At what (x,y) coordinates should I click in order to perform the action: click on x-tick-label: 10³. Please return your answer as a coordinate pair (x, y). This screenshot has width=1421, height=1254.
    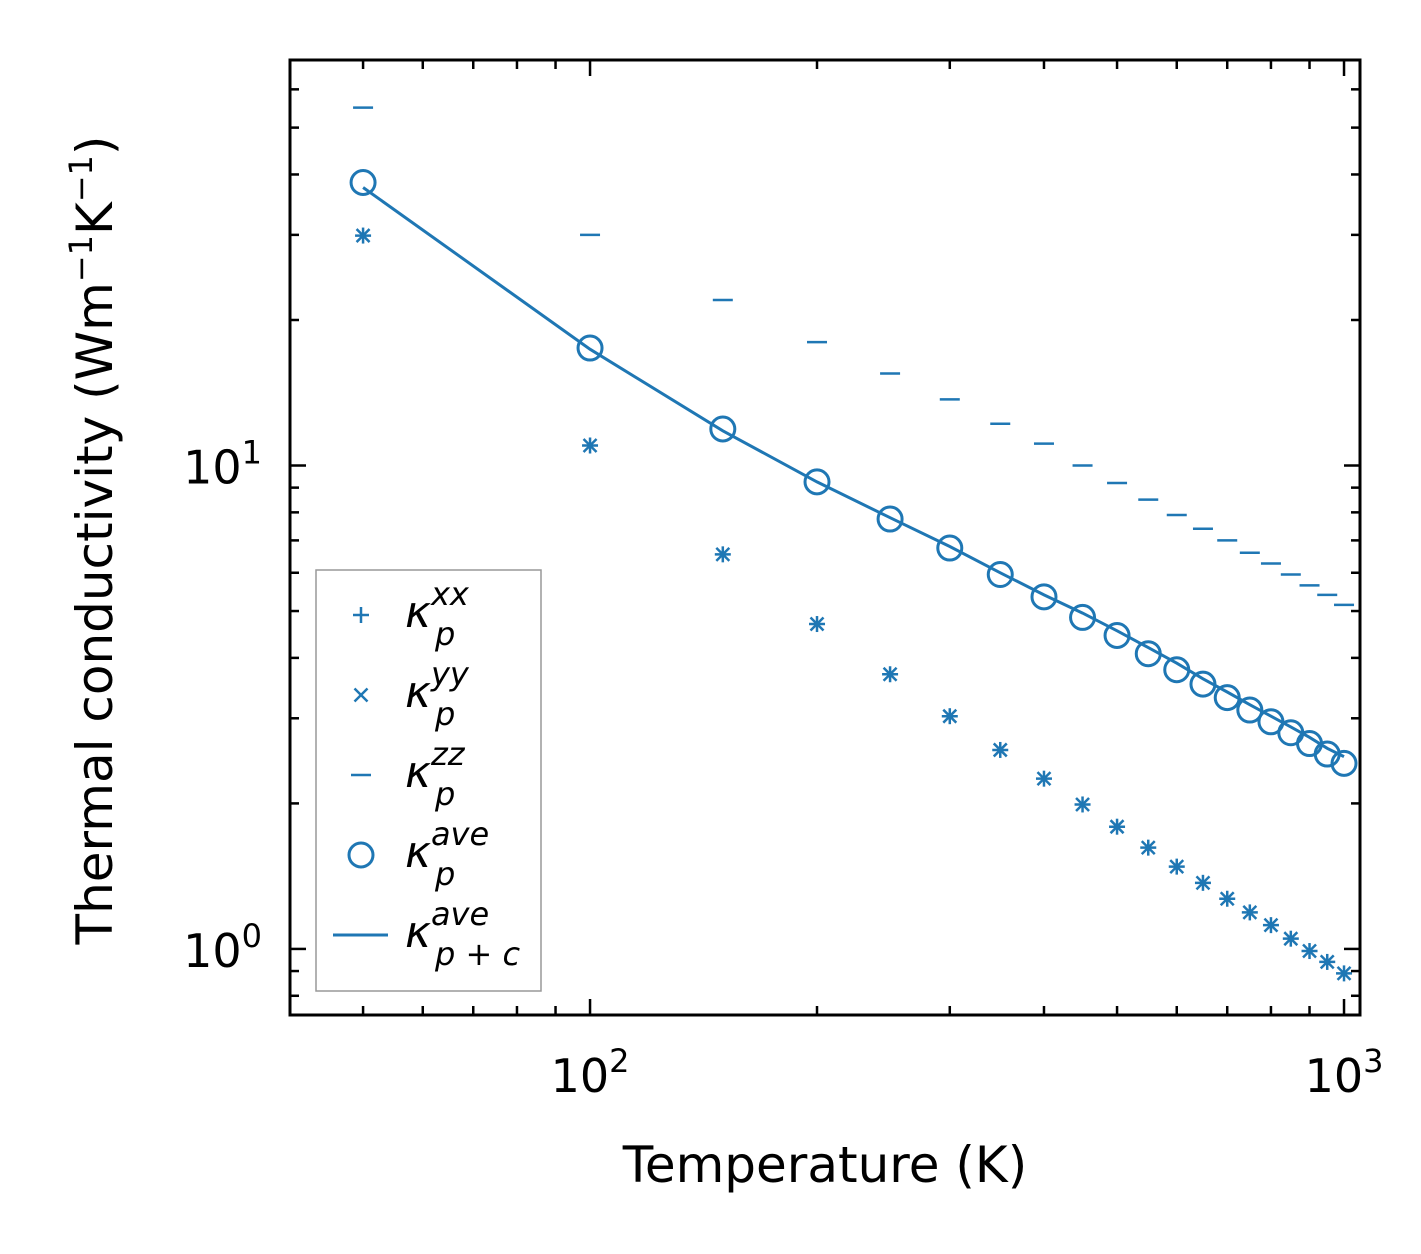
    Looking at the image, I should click on (1344, 1072).